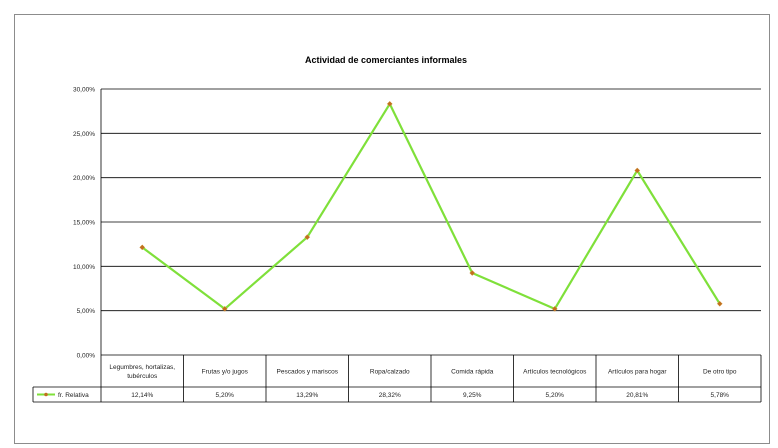  What do you see at coordinates (73, 395) in the screenshot?
I see `legend-label: fr. Relativa` at bounding box center [73, 395].